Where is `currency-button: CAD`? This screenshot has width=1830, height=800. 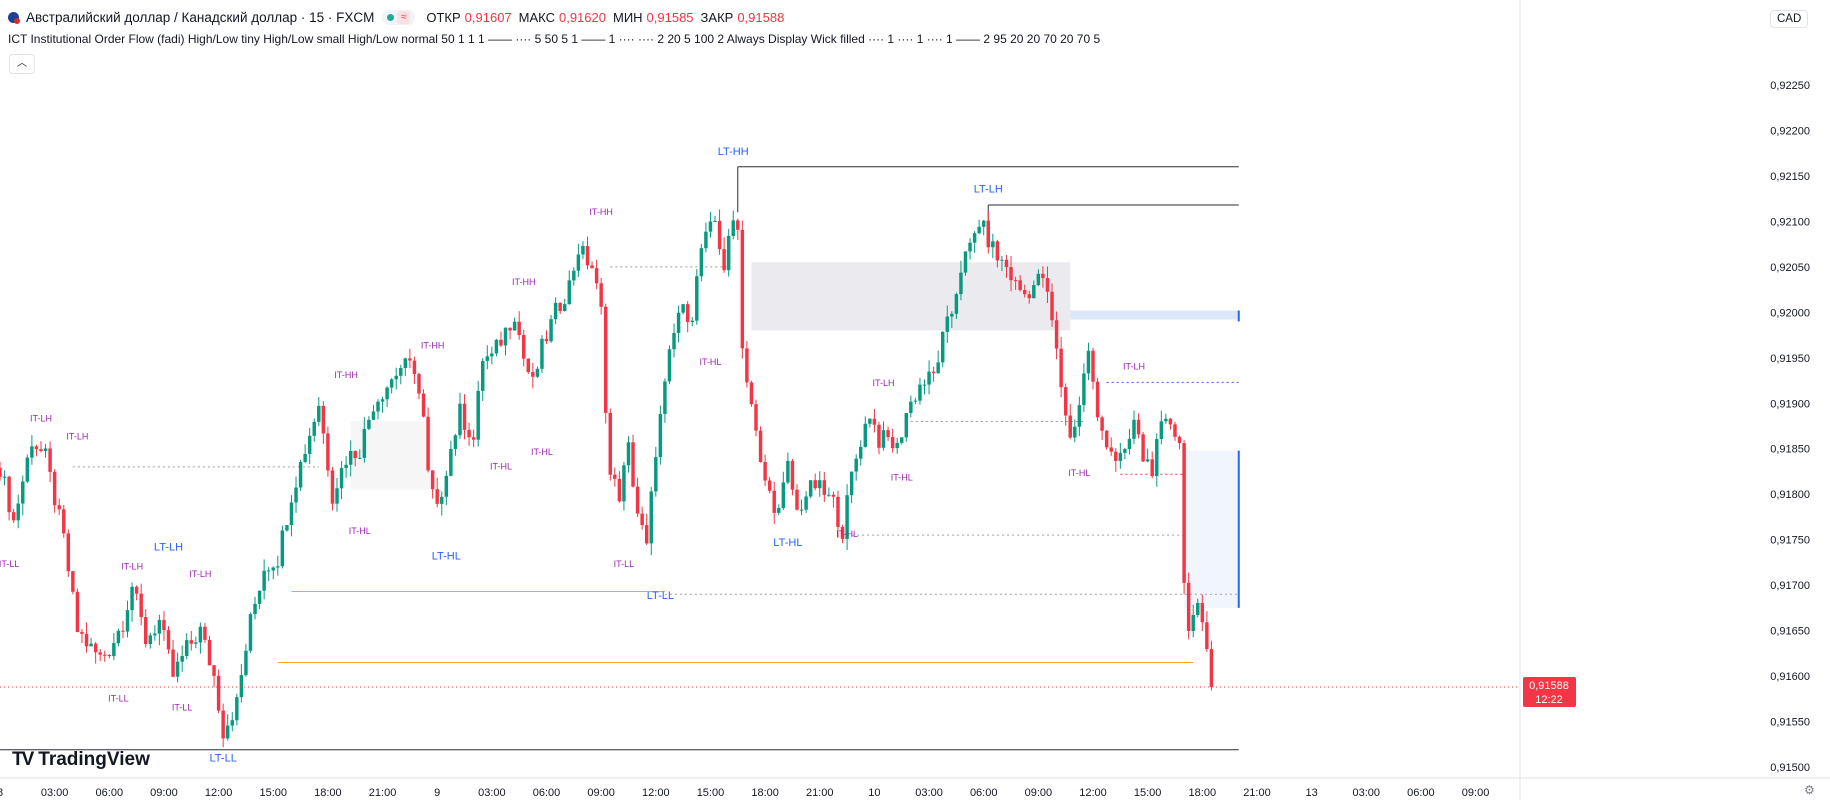
currency-button: CAD is located at coordinates (1789, 19).